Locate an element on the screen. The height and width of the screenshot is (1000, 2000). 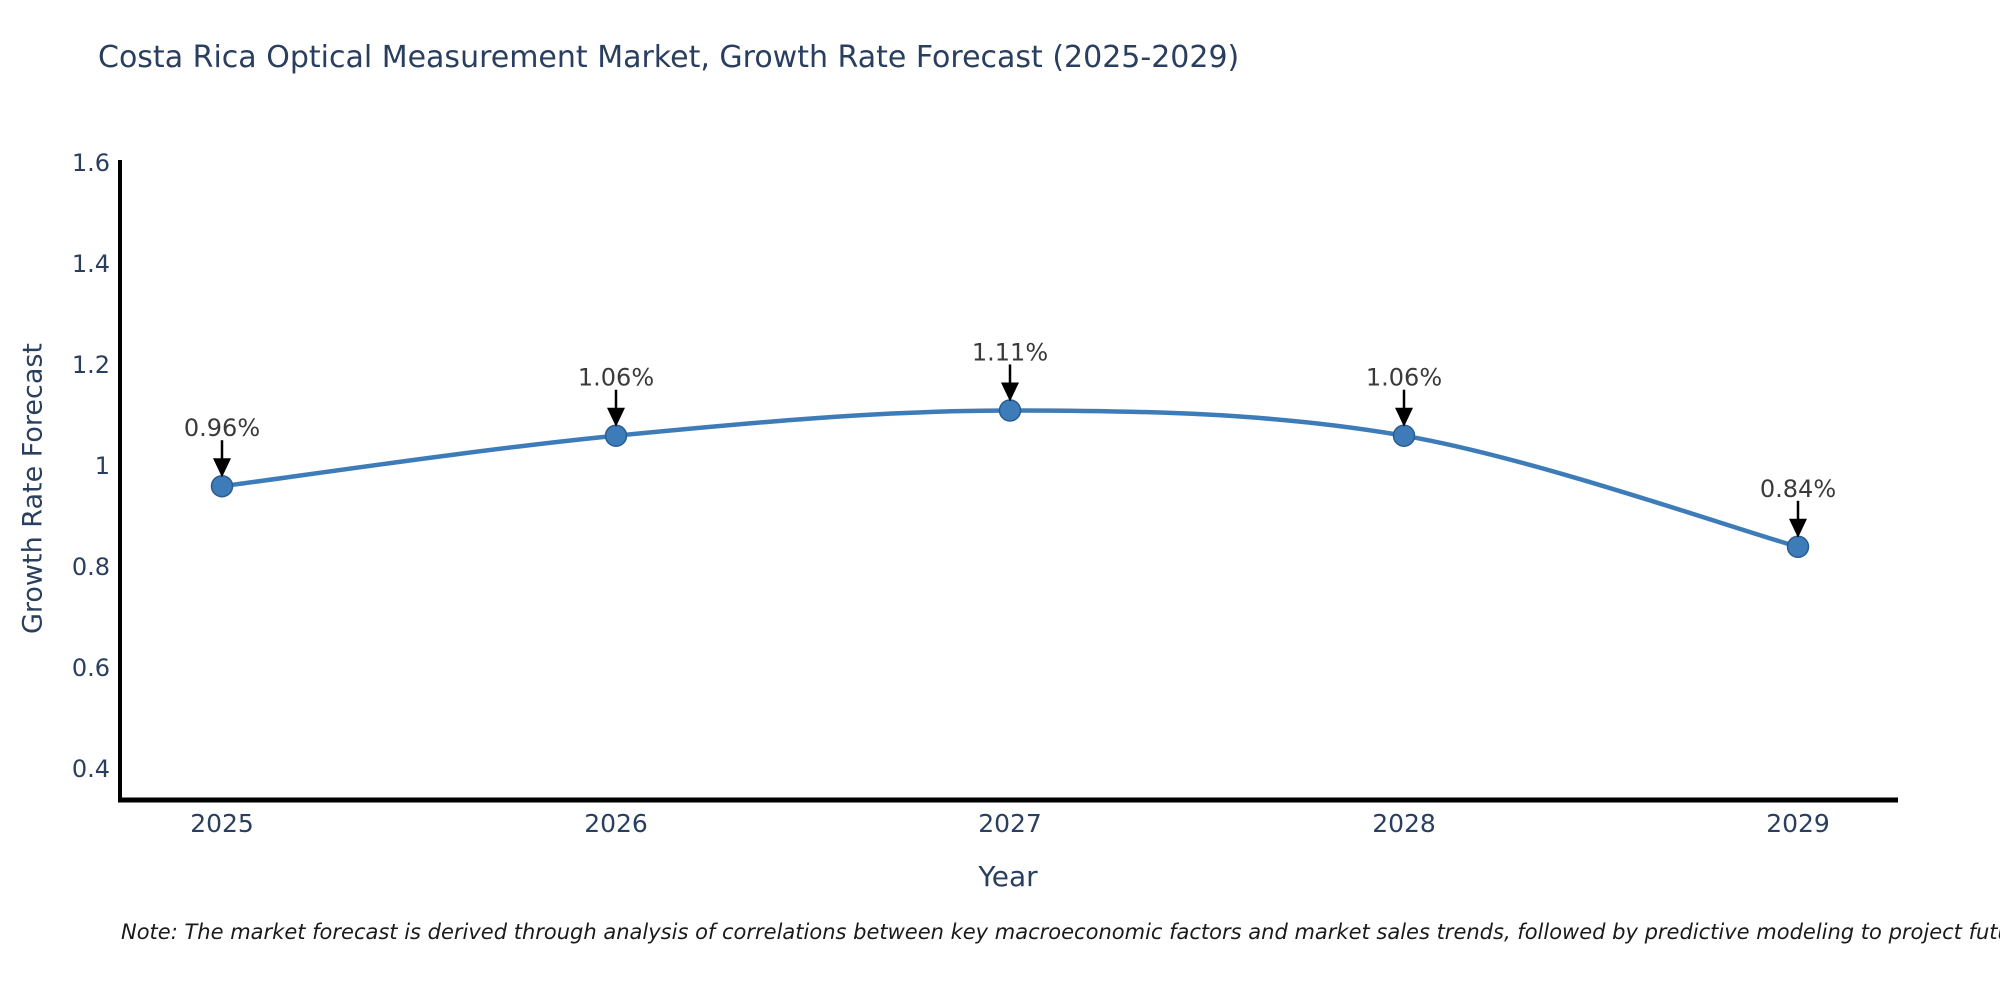
x-axis-title: Year is located at coordinates (1008, 876).